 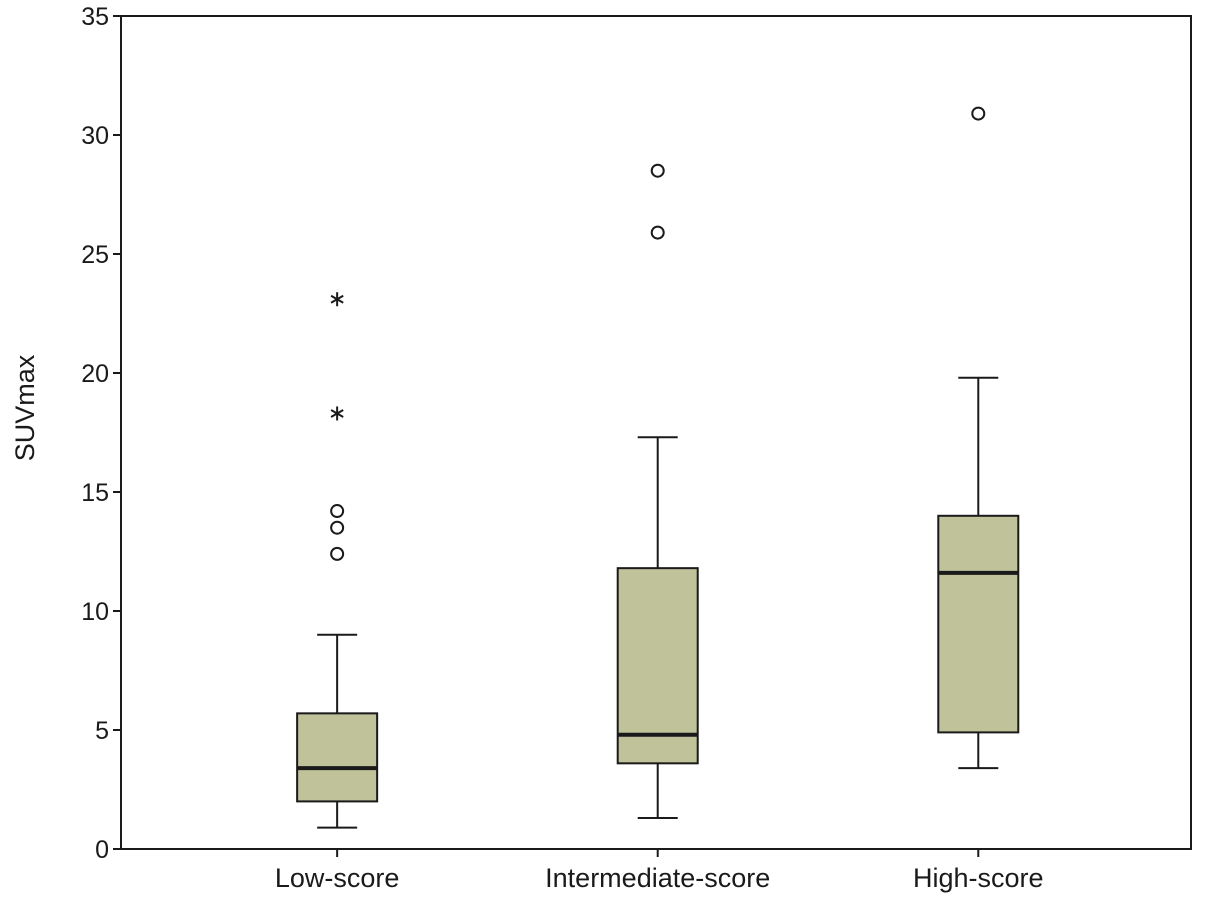 What do you see at coordinates (102, 850) in the screenshot?
I see `y-tick-label: 0` at bounding box center [102, 850].